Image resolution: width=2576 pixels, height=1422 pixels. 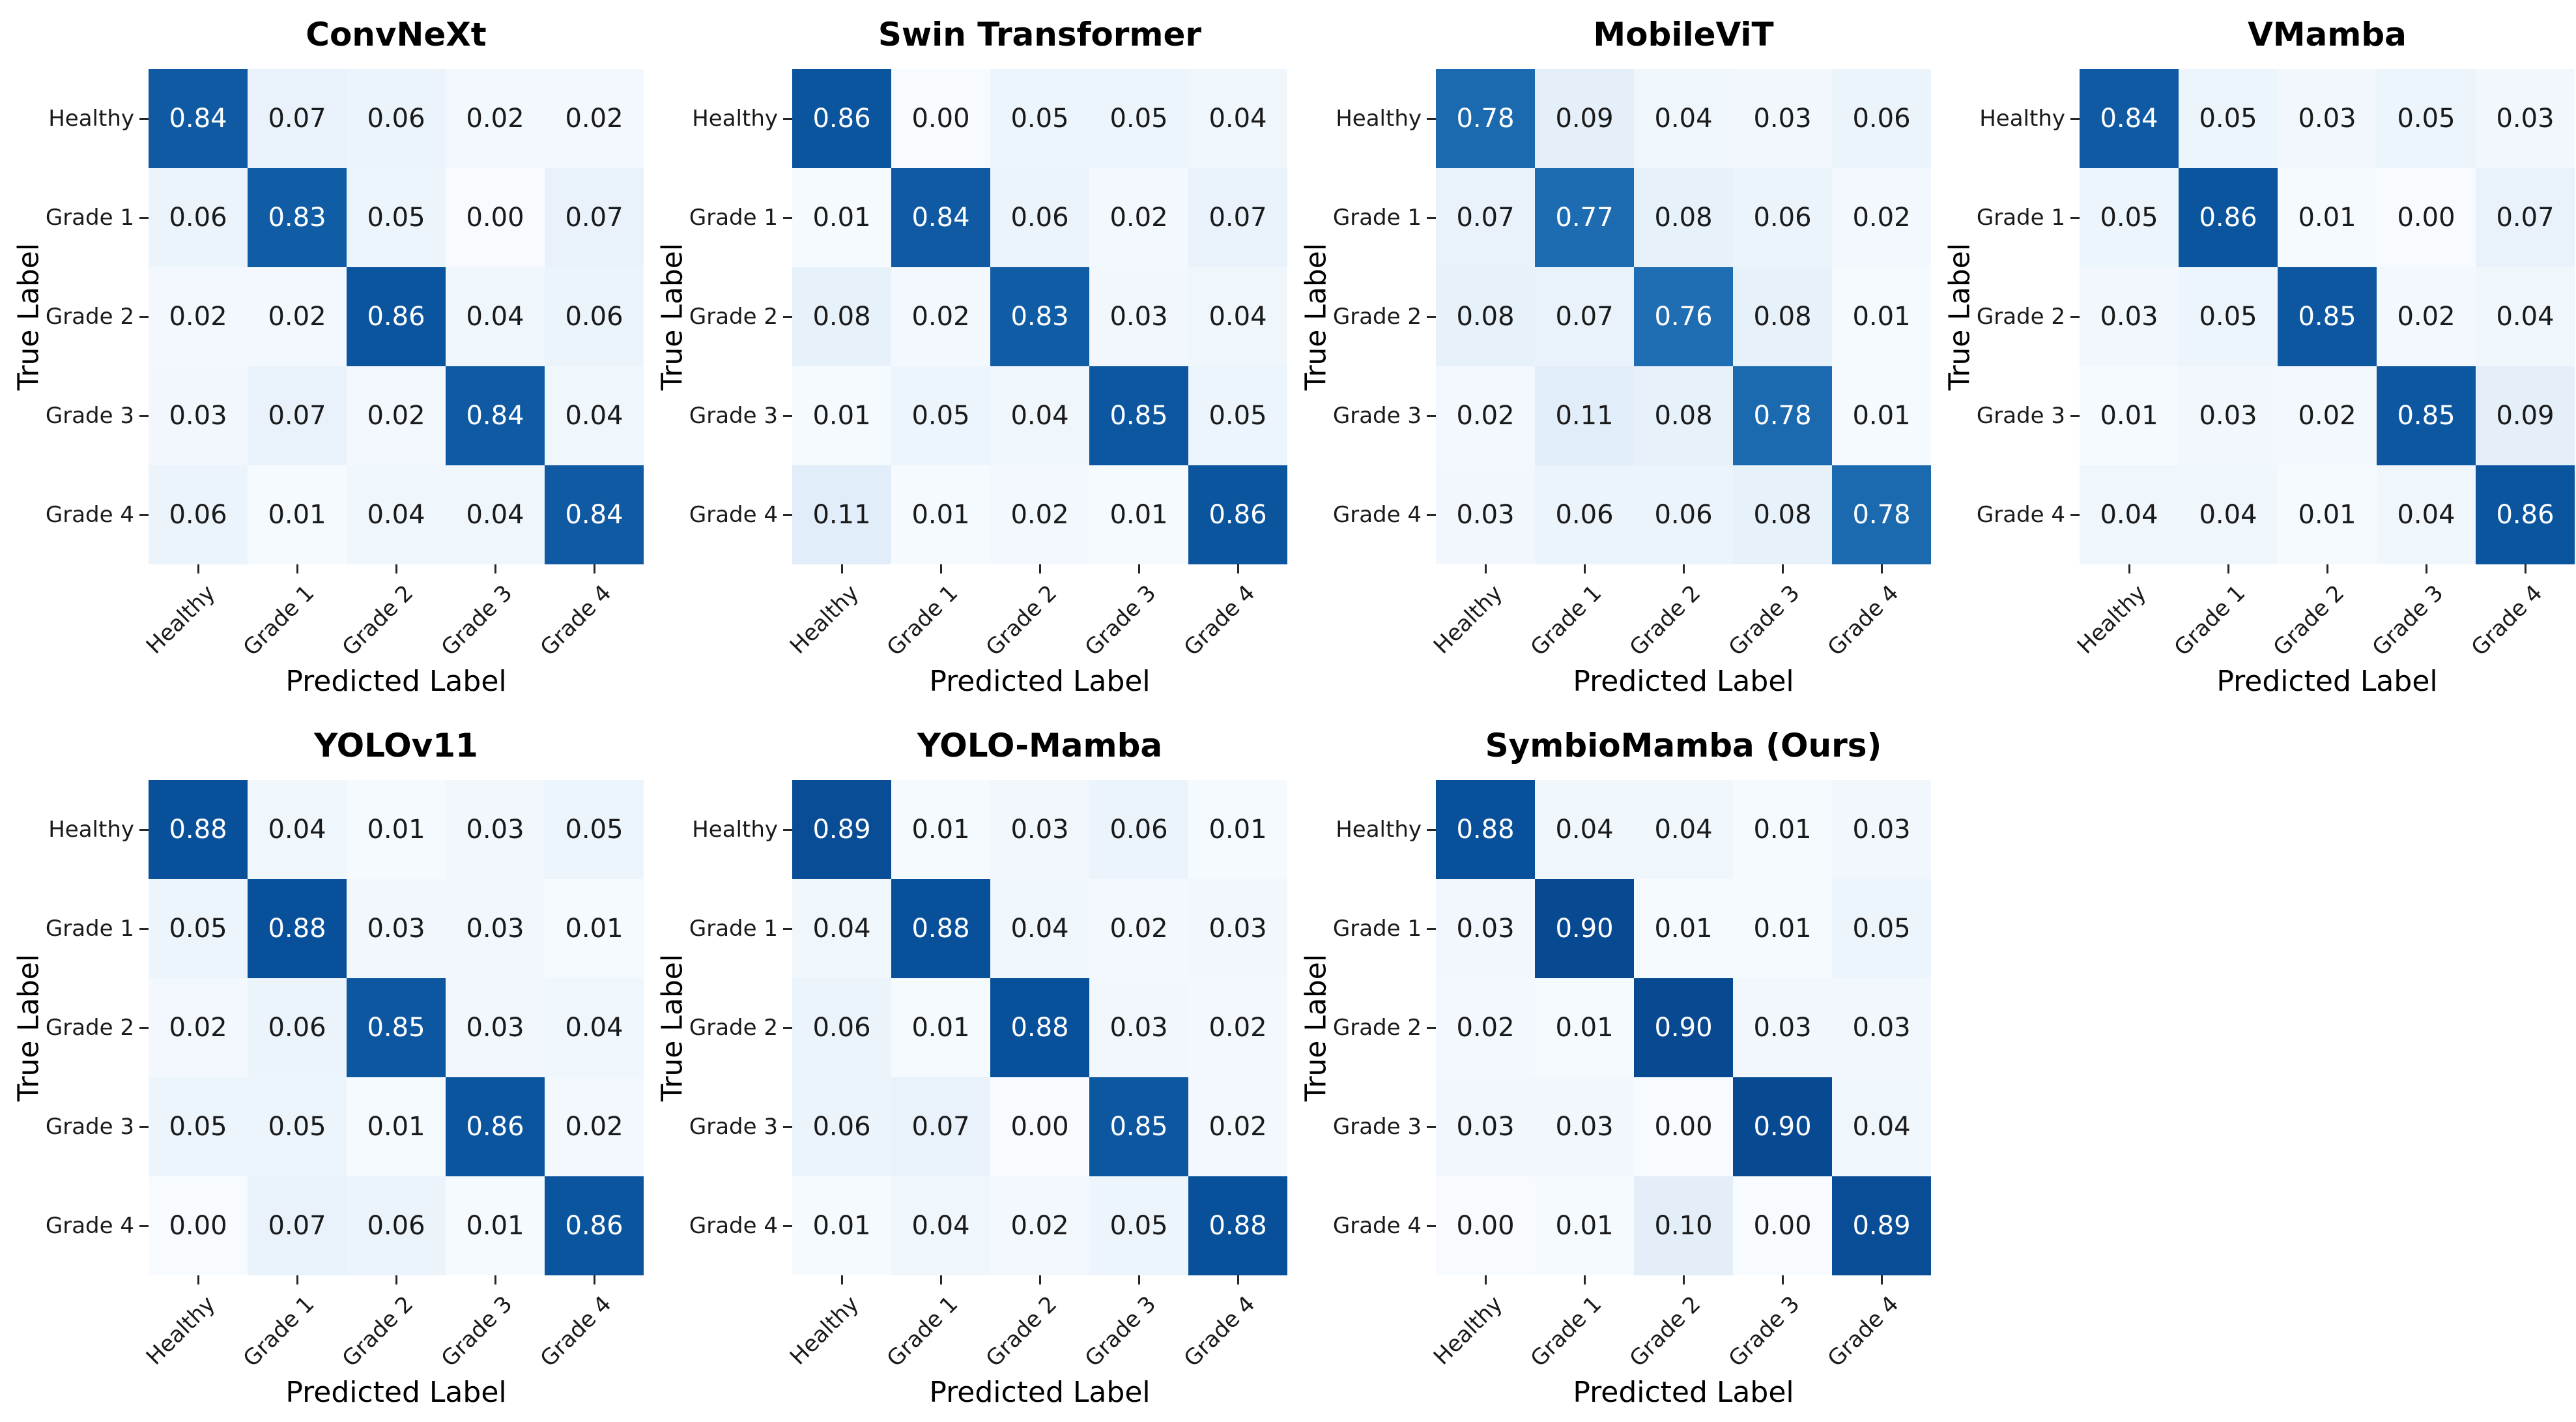 What do you see at coordinates (2507, 621) in the screenshot?
I see `x-tick-label: Grade 4` at bounding box center [2507, 621].